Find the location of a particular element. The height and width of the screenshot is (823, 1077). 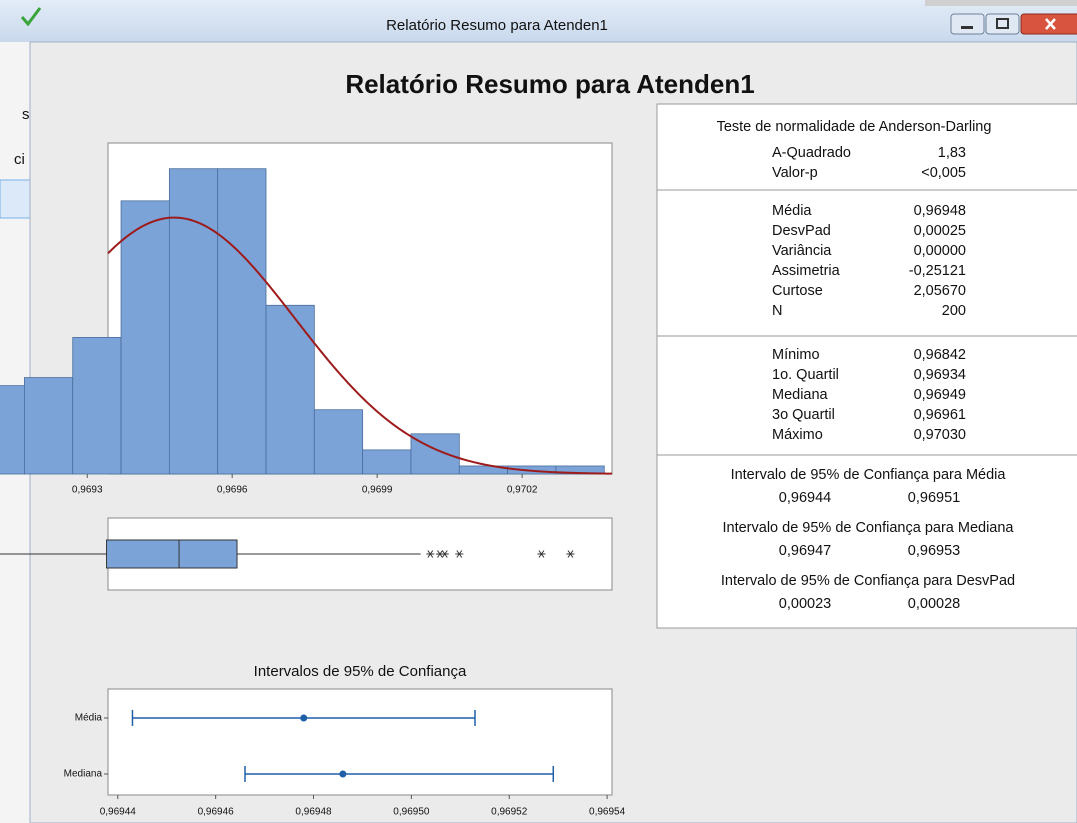

table-value: 0,96961 is located at coordinates (940, 415).